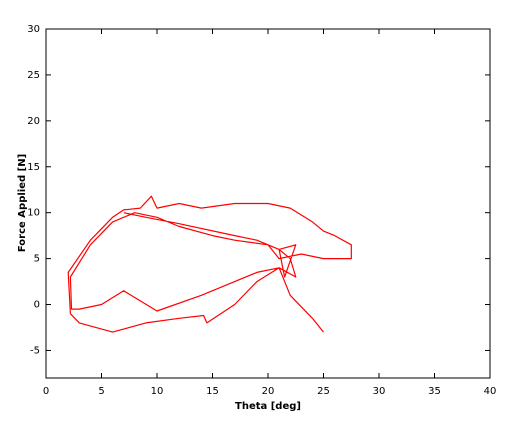  I want to click on x-tick-label: 5, so click(101, 391).